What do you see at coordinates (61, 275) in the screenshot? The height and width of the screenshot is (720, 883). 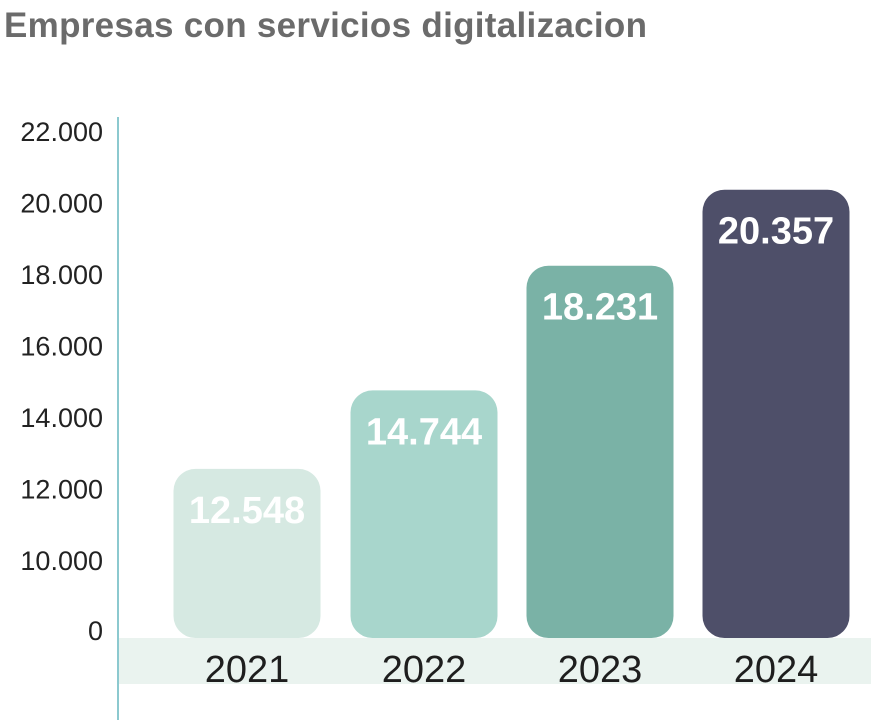 I see `y-tick-label: 18.000` at bounding box center [61, 275].